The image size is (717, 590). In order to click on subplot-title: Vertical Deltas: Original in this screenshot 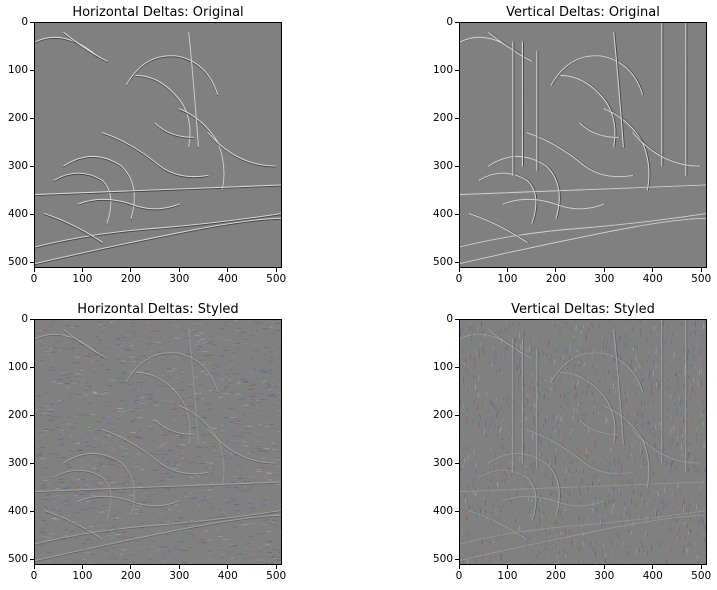, I will do `click(583, 12)`.